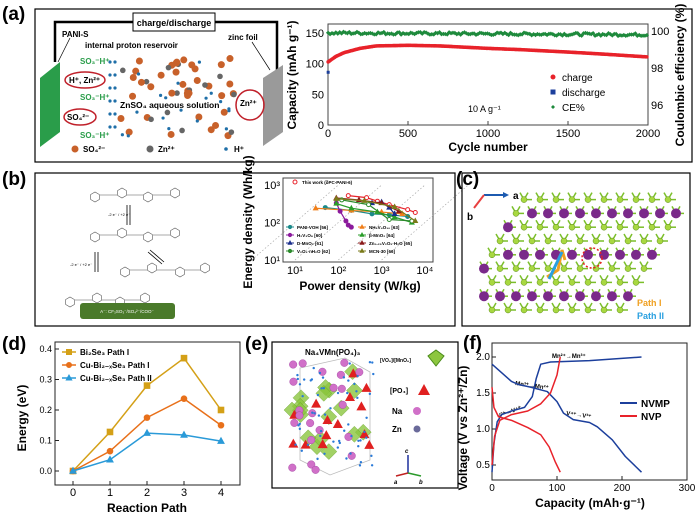 Image resolution: width=700 pixels, height=520 pixels. What do you see at coordinates (174, 23) in the screenshot?
I see `circuit-label: charge/discharge` at bounding box center [174, 23].